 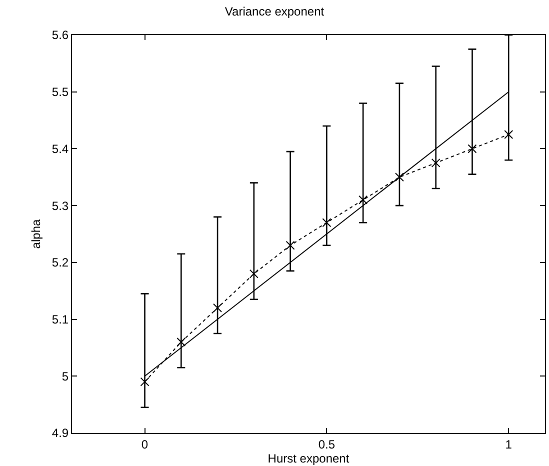 I want to click on y-tick-label: 5.6, so click(x=60, y=35).